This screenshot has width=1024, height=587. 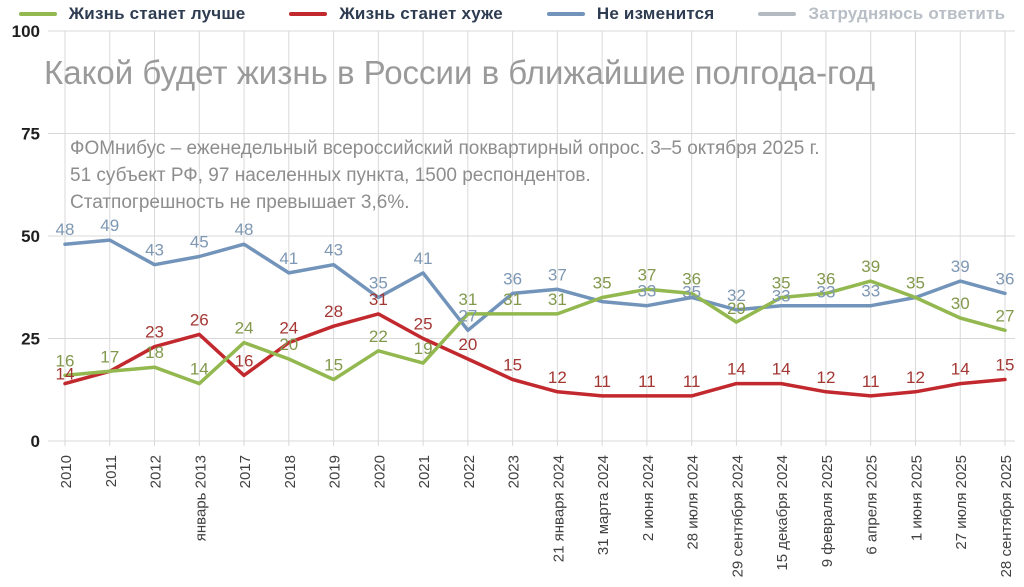 What do you see at coordinates (245, 471) in the screenshot?
I see `x-tick-label: 2017` at bounding box center [245, 471].